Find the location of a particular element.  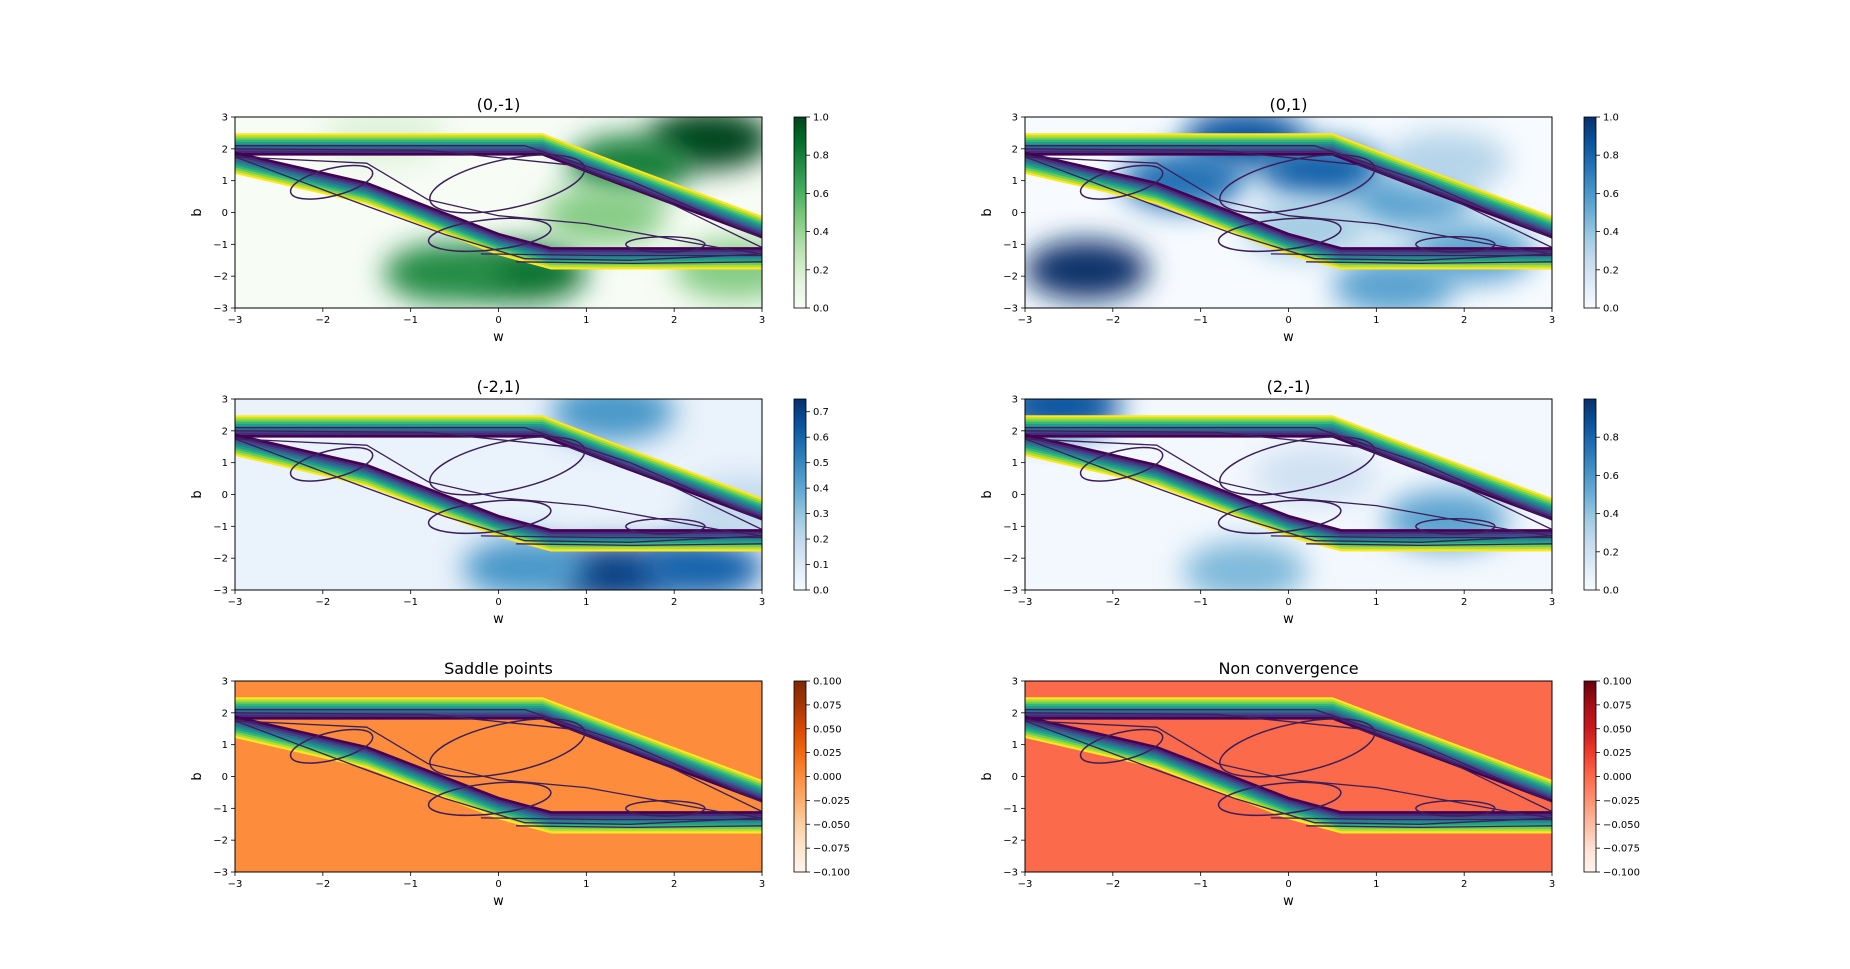

colorbar-tick-label: −0.025 is located at coordinates (831, 801).